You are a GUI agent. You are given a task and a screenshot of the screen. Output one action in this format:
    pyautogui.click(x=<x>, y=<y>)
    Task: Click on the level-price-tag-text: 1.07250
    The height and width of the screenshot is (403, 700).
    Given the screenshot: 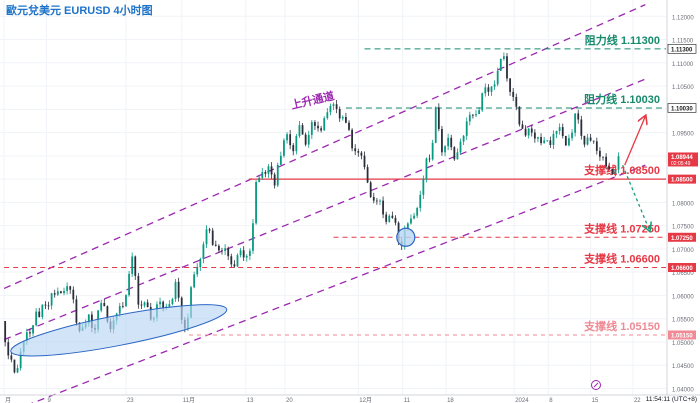 What is the action you would take?
    pyautogui.click(x=682, y=239)
    